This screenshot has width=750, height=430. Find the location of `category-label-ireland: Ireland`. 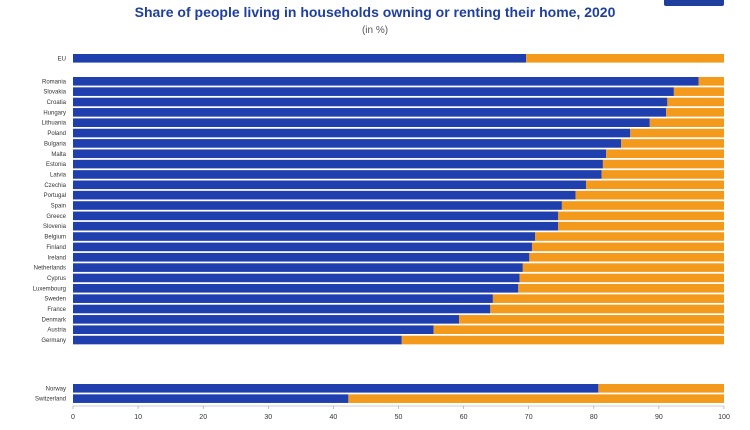

category-label-ireland: Ireland is located at coordinates (57, 258).